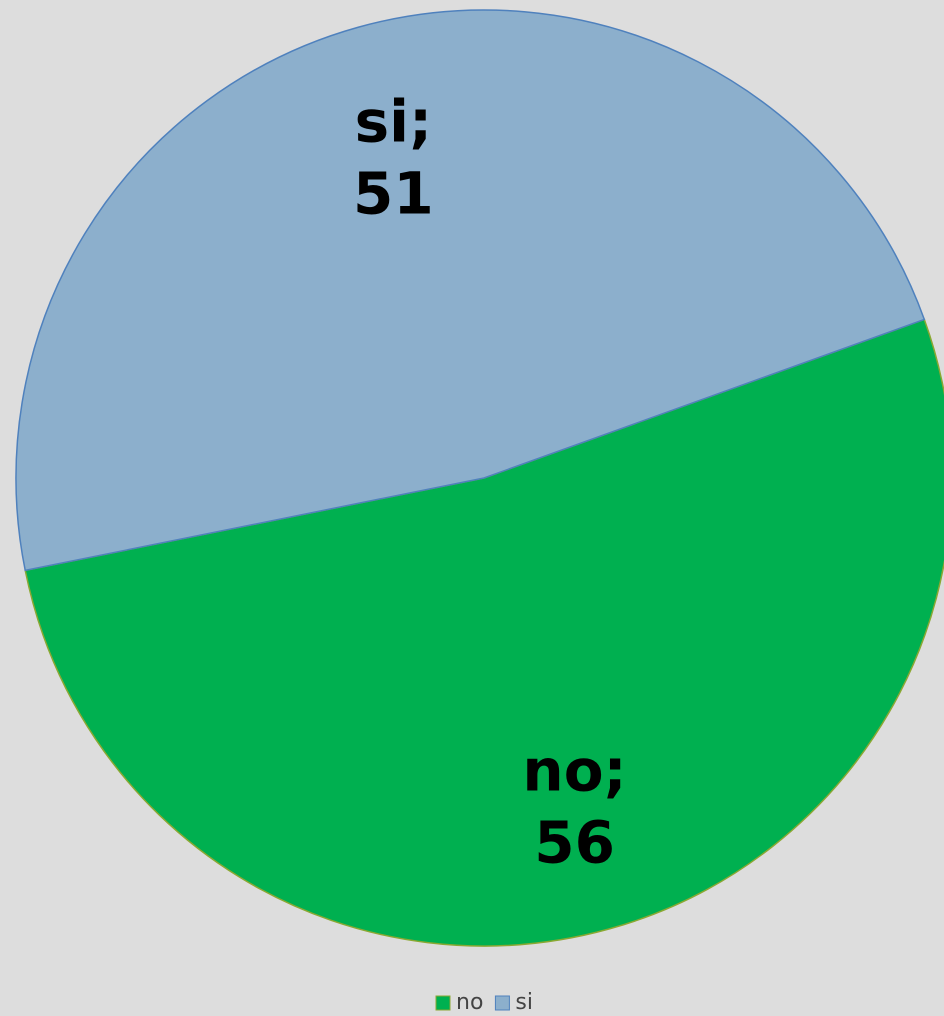  Describe the element at coordinates (382, 121) in the screenshot. I see `label-category: si` at that location.